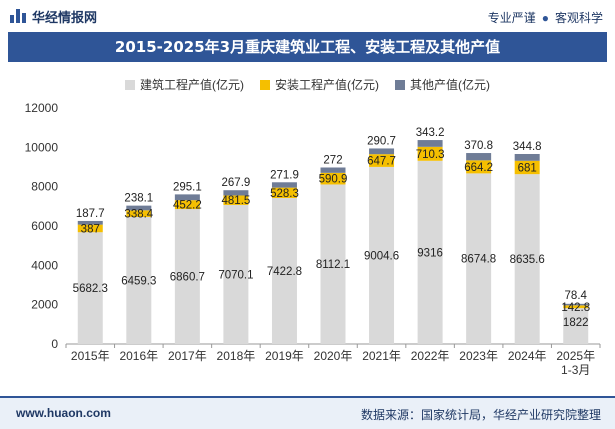 The image size is (615, 429). Describe the element at coordinates (576, 323) in the screenshot. I see `data-label-construction: 1822` at that location.